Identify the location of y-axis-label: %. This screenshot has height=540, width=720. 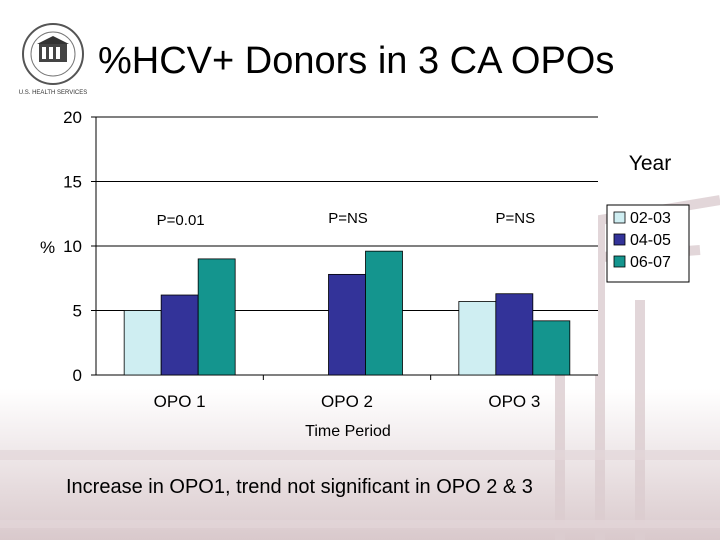
(47, 247).